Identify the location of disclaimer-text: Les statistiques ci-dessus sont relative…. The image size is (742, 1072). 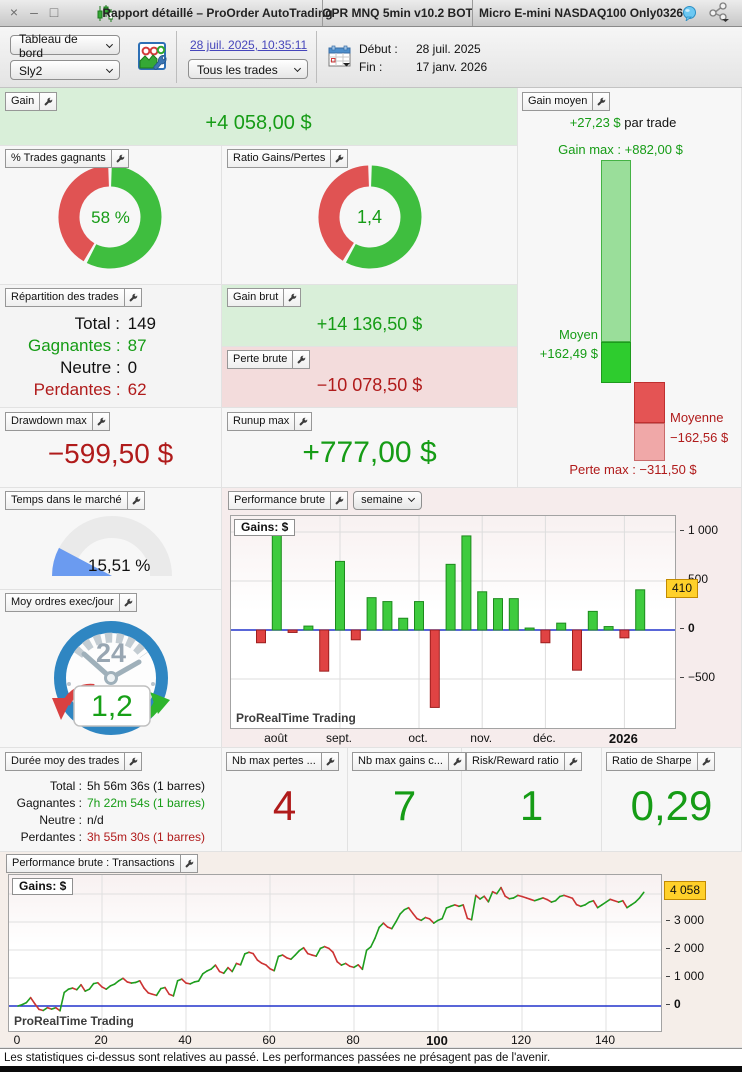
(277, 1057).